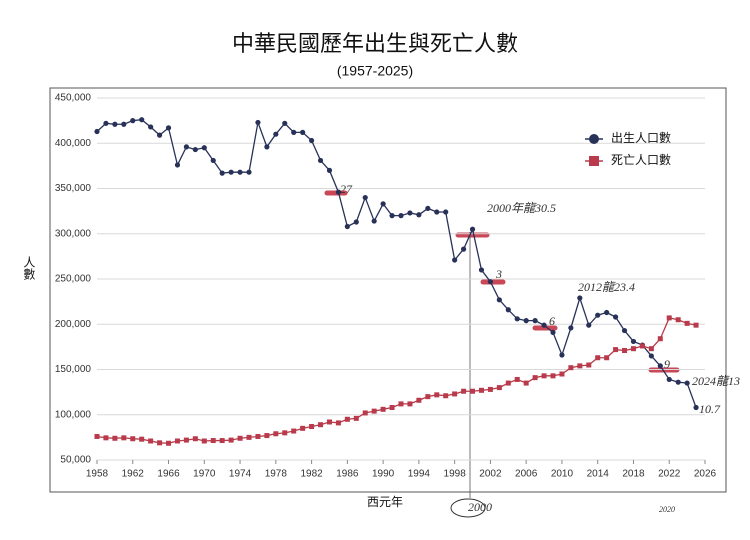  I want to click on x-tick-label: 2014, so click(598, 474).